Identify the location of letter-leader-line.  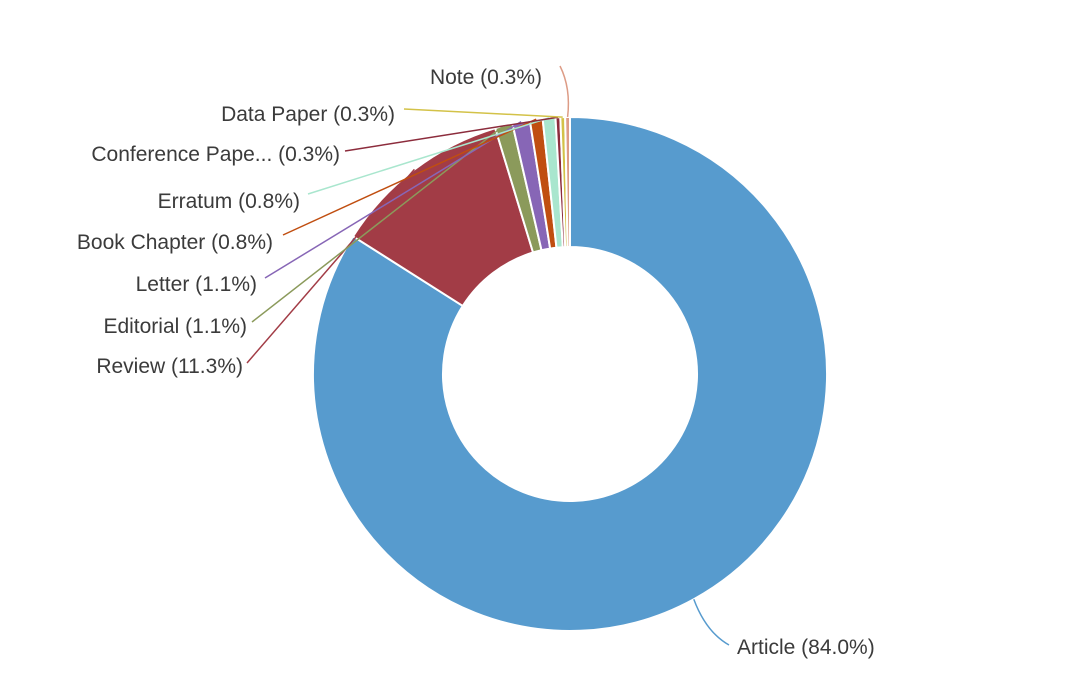
(393, 200).